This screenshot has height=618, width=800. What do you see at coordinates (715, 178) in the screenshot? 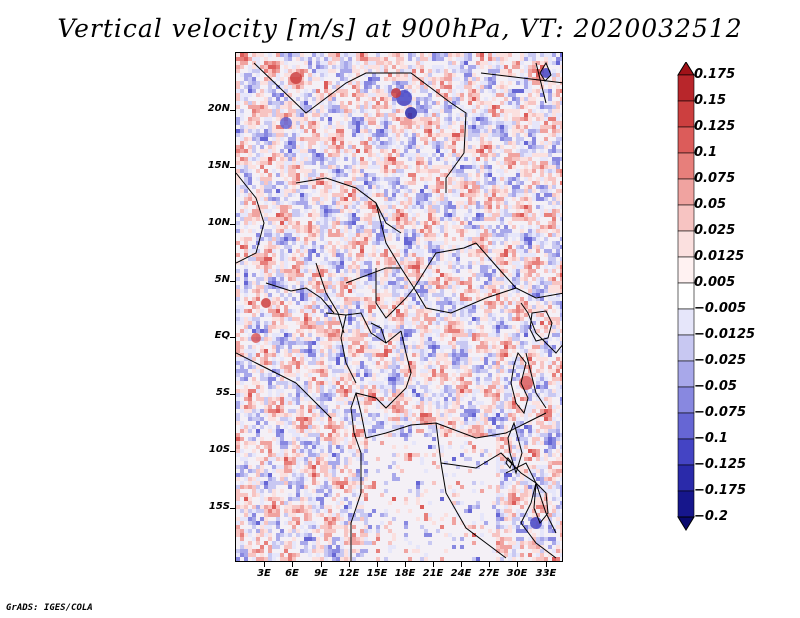
I see `colorbar-label: 0.075` at bounding box center [715, 178].